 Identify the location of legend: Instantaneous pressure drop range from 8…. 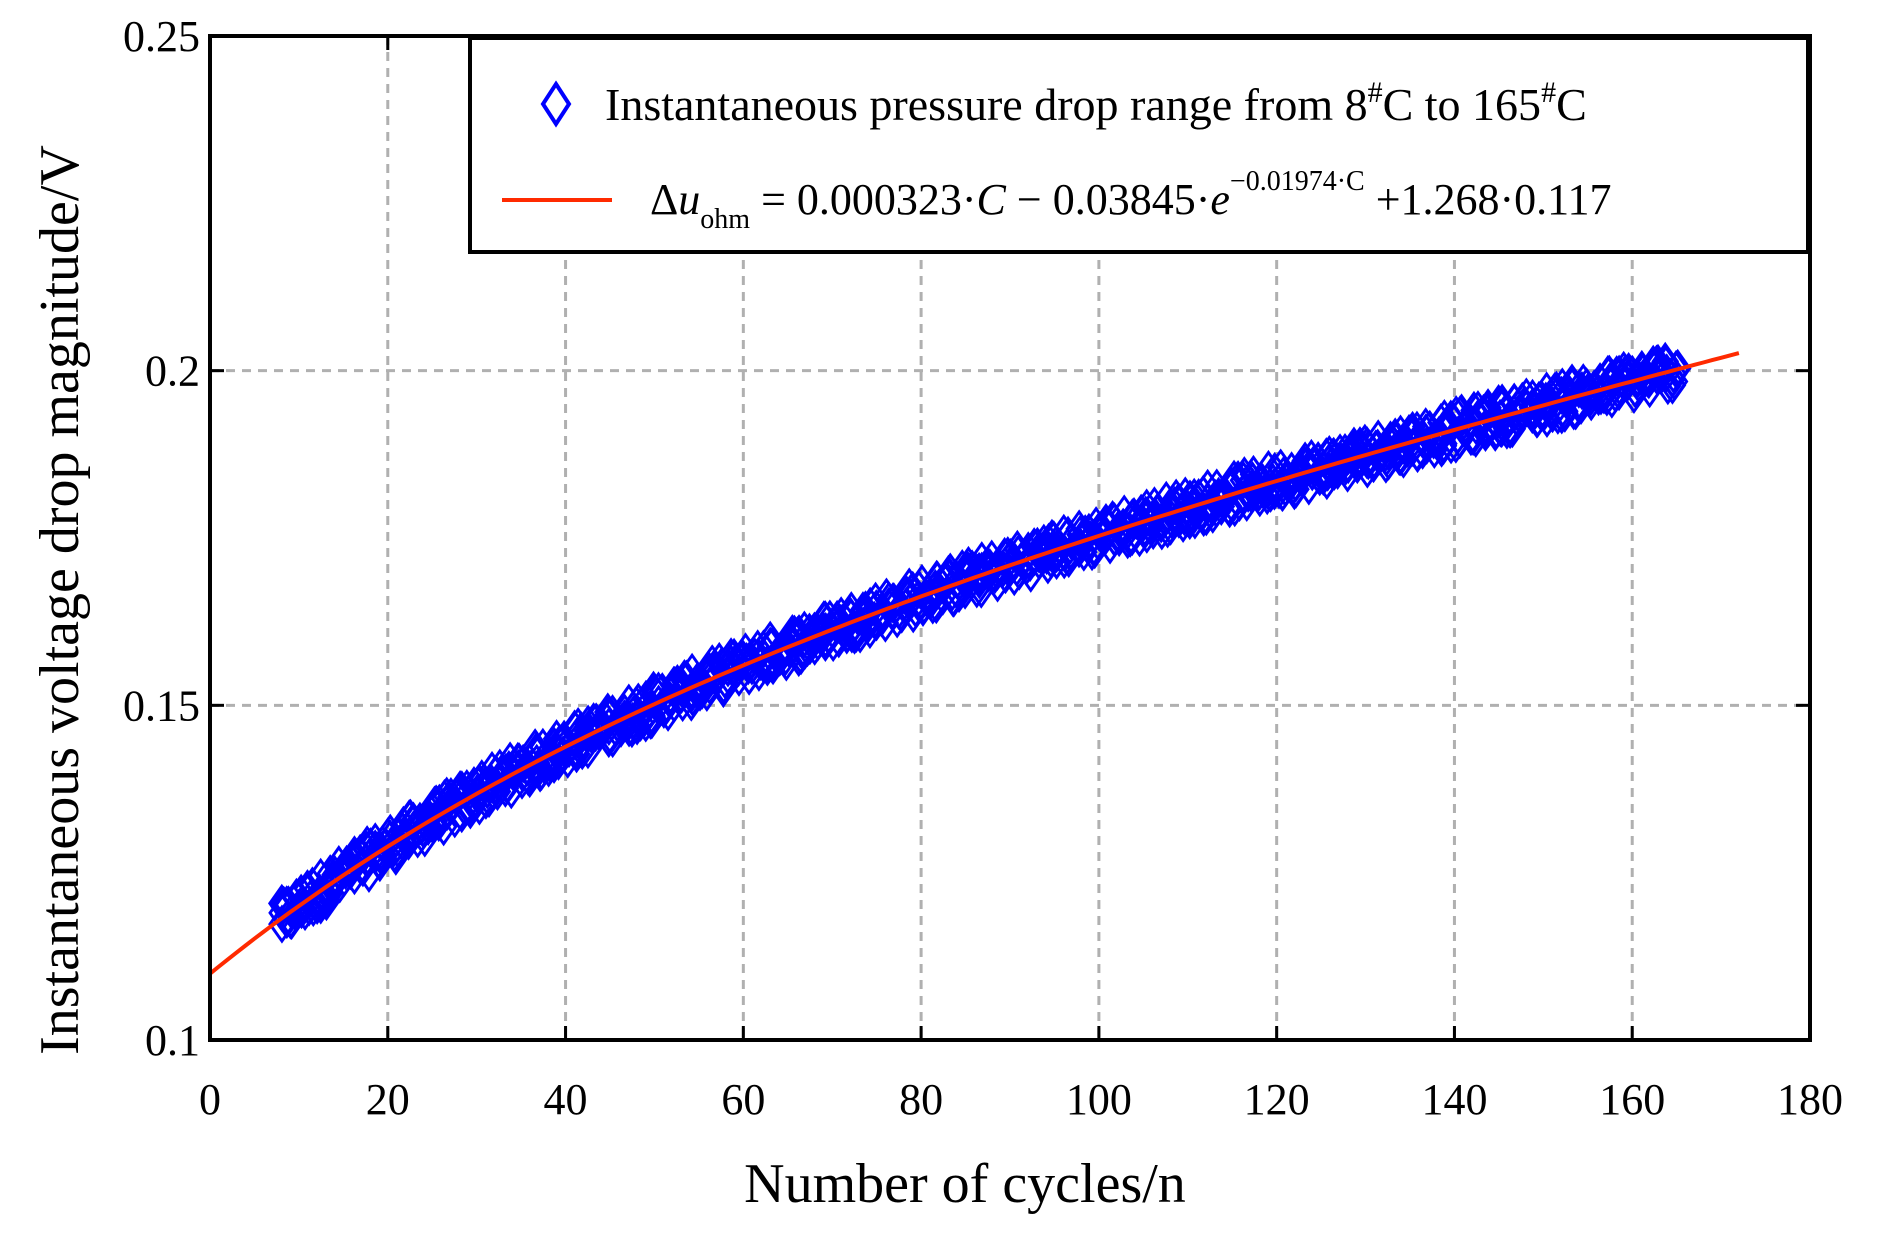
(1139, 145).